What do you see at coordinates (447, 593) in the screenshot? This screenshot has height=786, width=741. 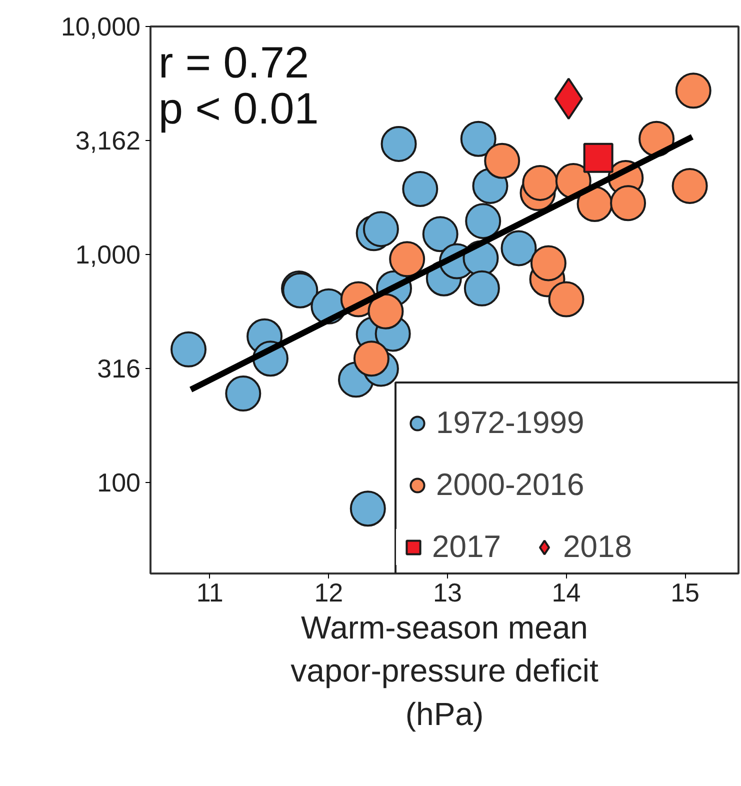 I see `x-tick-label: 13` at bounding box center [447, 593].